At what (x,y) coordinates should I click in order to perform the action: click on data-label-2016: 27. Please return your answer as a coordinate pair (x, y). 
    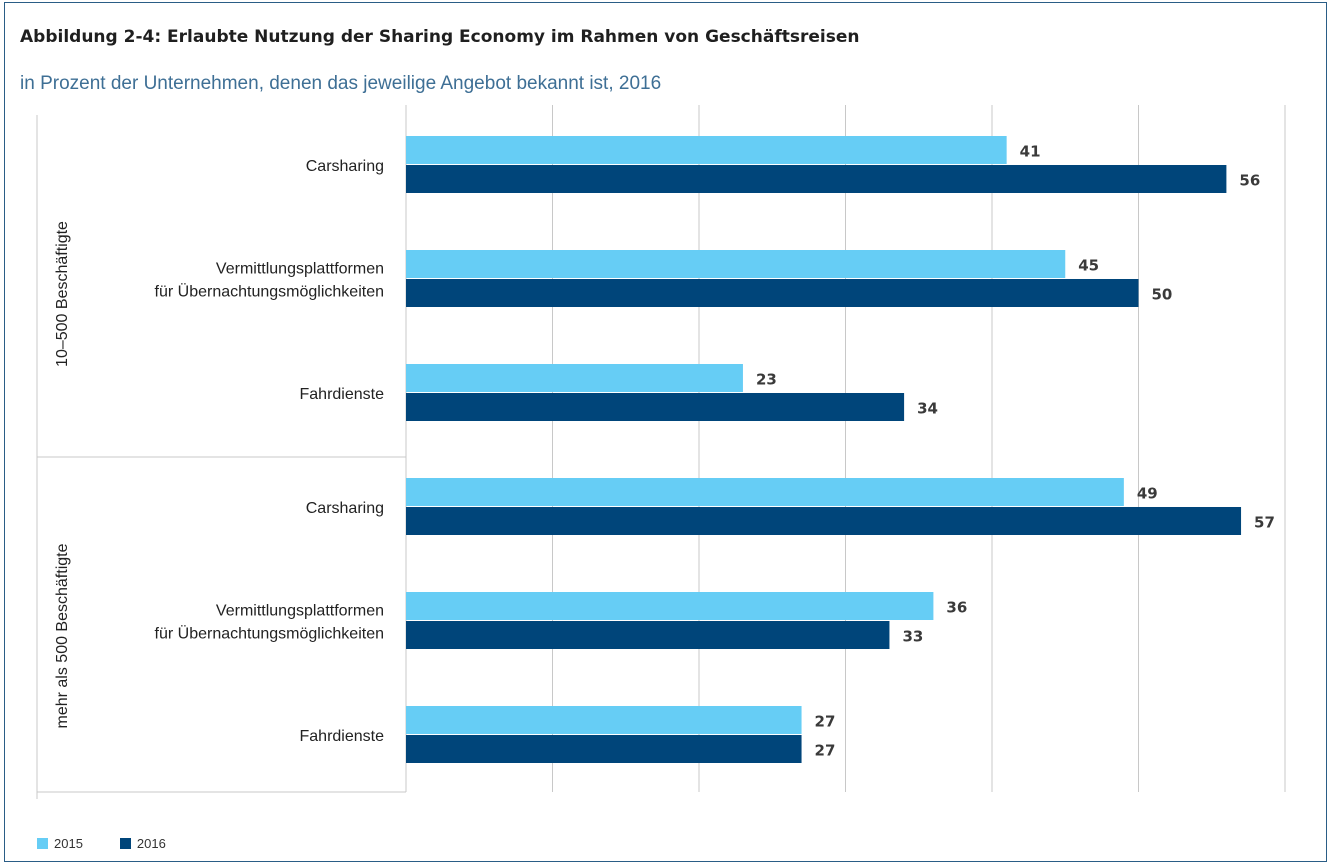
    Looking at the image, I should click on (825, 751).